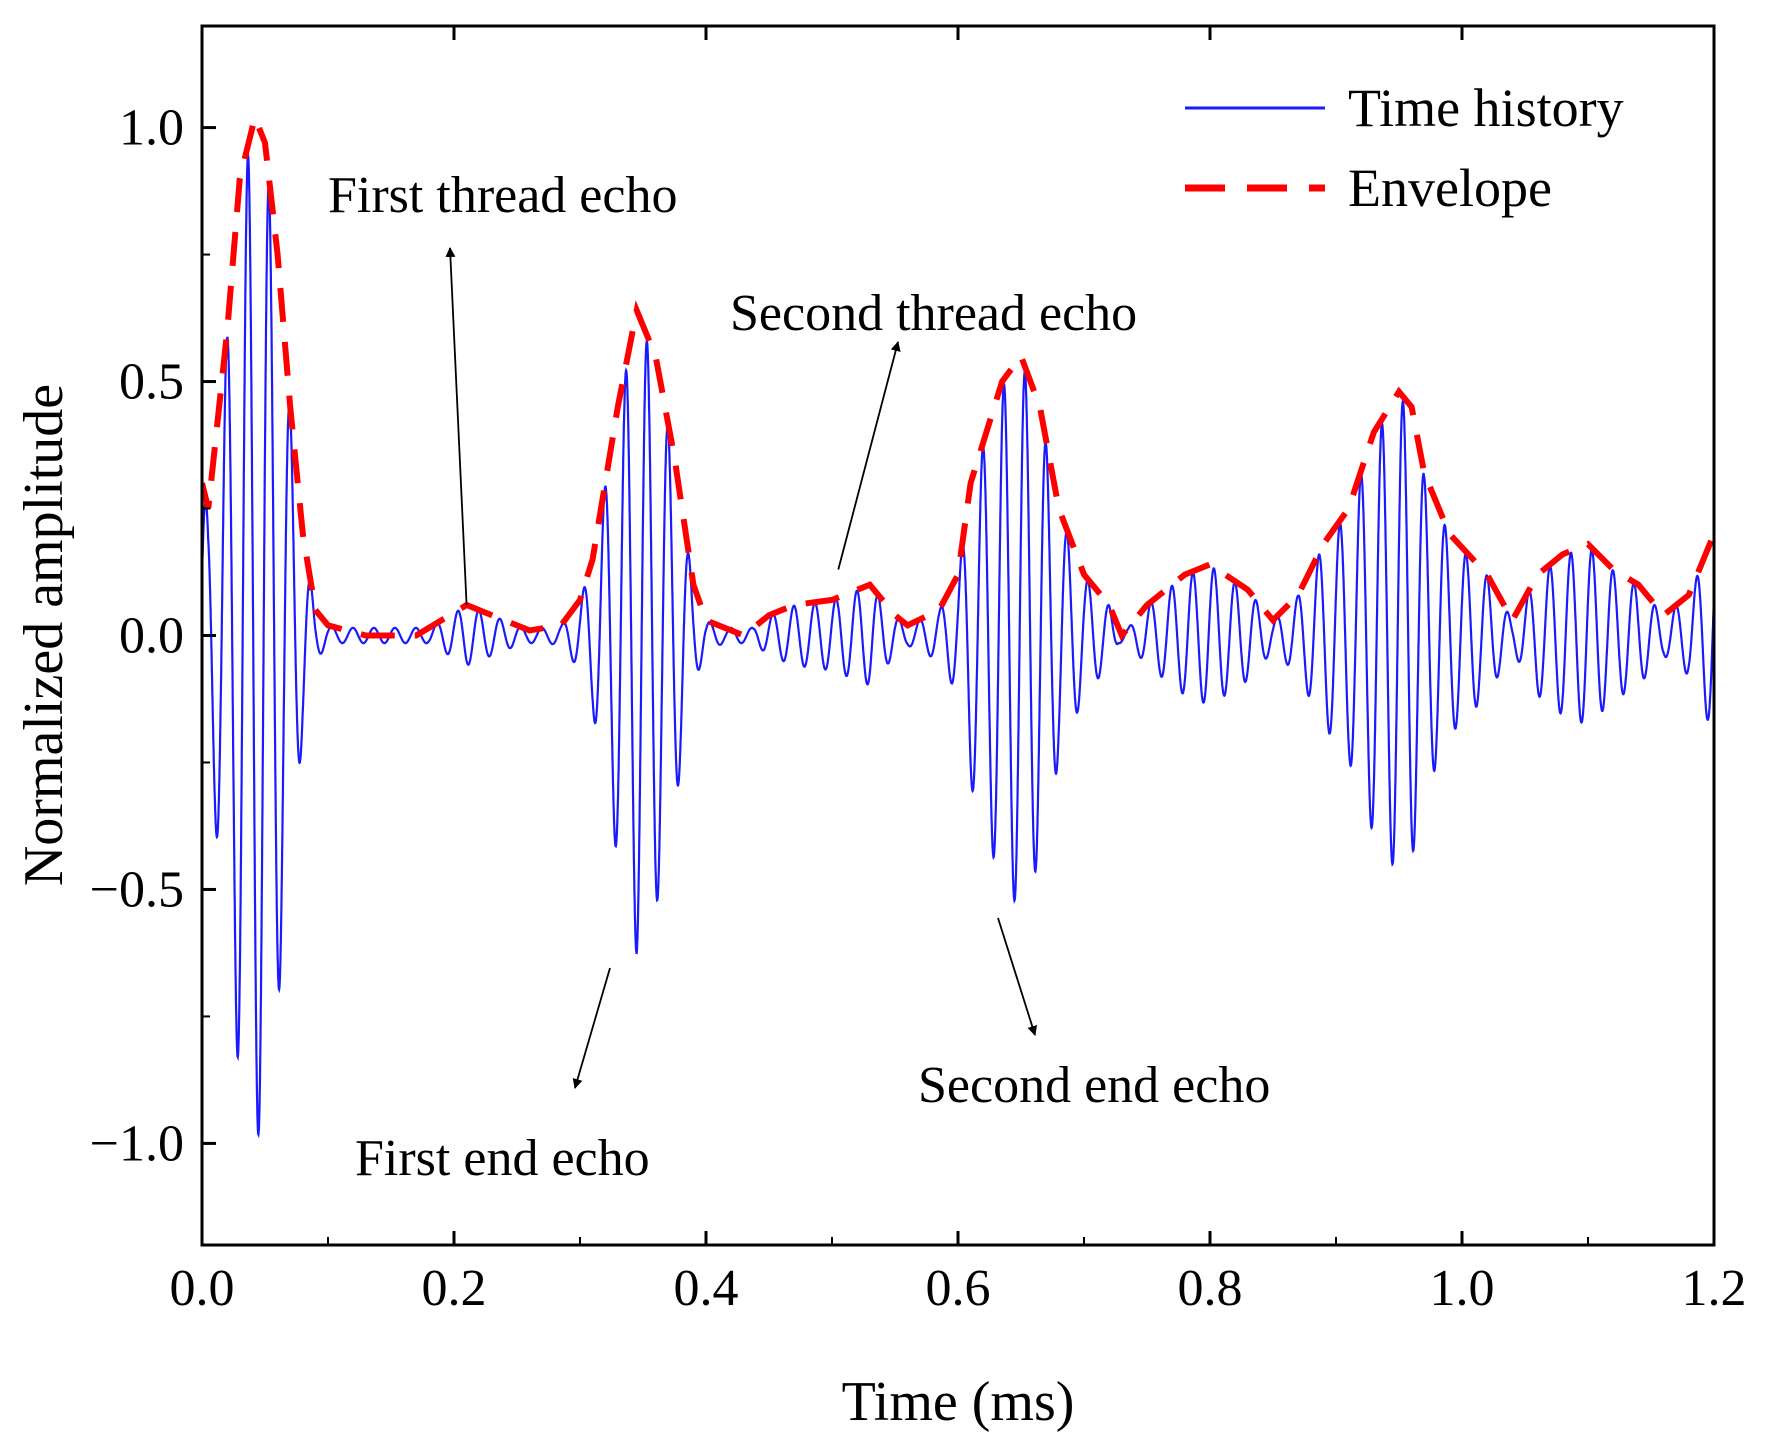  What do you see at coordinates (456, 426) in the screenshot?
I see `annotation-arrow-first-thread-echo` at bounding box center [456, 426].